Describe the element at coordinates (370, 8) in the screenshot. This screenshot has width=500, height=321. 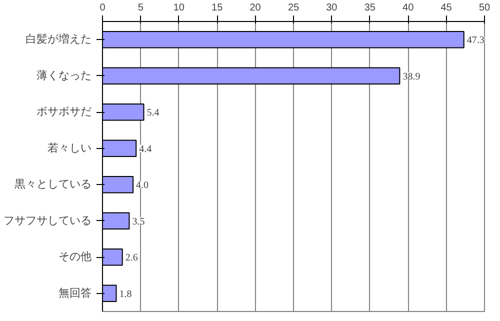
I see `x-tick-label: 35` at that location.